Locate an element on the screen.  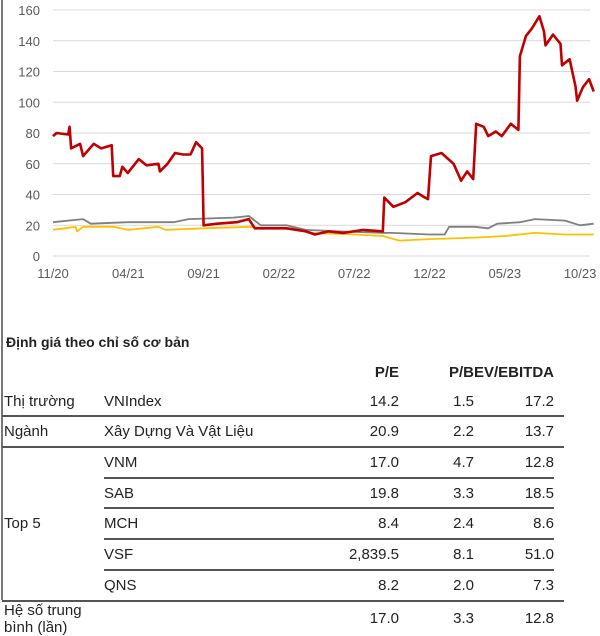
x-tick-label: 05/23 is located at coordinates (505, 273).